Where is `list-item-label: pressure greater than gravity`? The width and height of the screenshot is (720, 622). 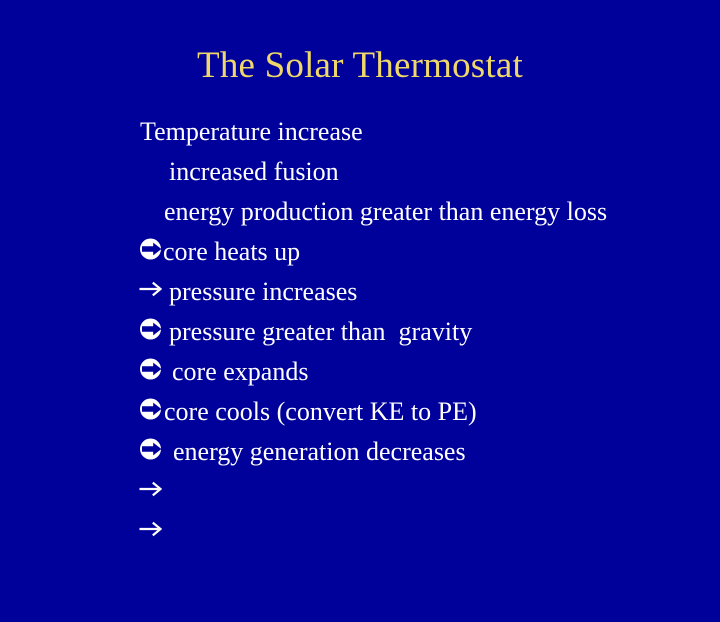 list-item-label: pressure greater than gravity is located at coordinates (321, 331).